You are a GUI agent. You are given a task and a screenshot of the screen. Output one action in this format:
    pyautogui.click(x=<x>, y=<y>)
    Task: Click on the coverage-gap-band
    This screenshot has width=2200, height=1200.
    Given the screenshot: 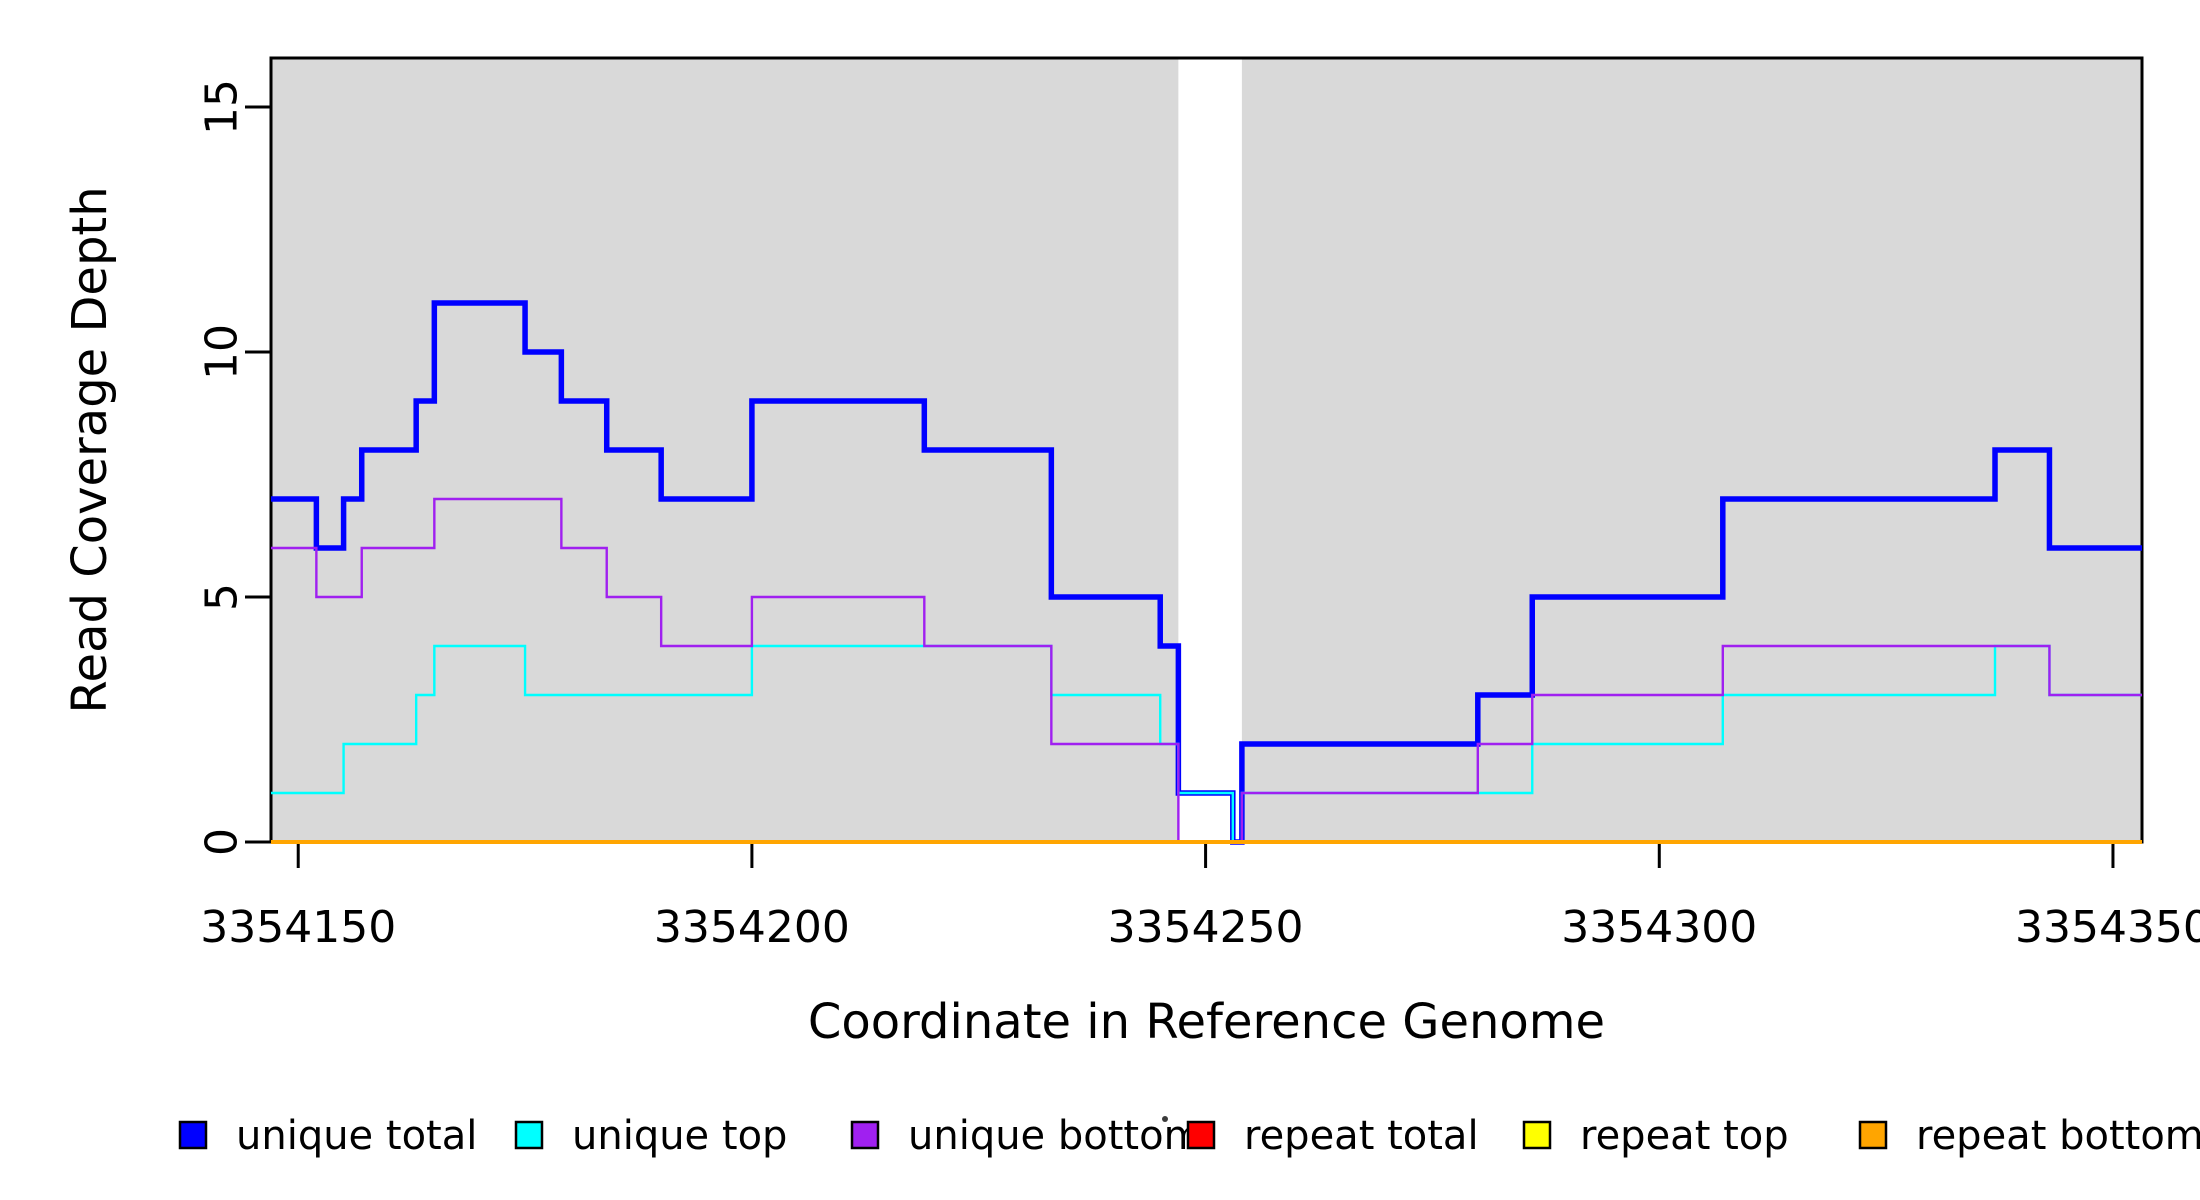 What is the action you would take?
    pyautogui.click(x=1210, y=450)
    